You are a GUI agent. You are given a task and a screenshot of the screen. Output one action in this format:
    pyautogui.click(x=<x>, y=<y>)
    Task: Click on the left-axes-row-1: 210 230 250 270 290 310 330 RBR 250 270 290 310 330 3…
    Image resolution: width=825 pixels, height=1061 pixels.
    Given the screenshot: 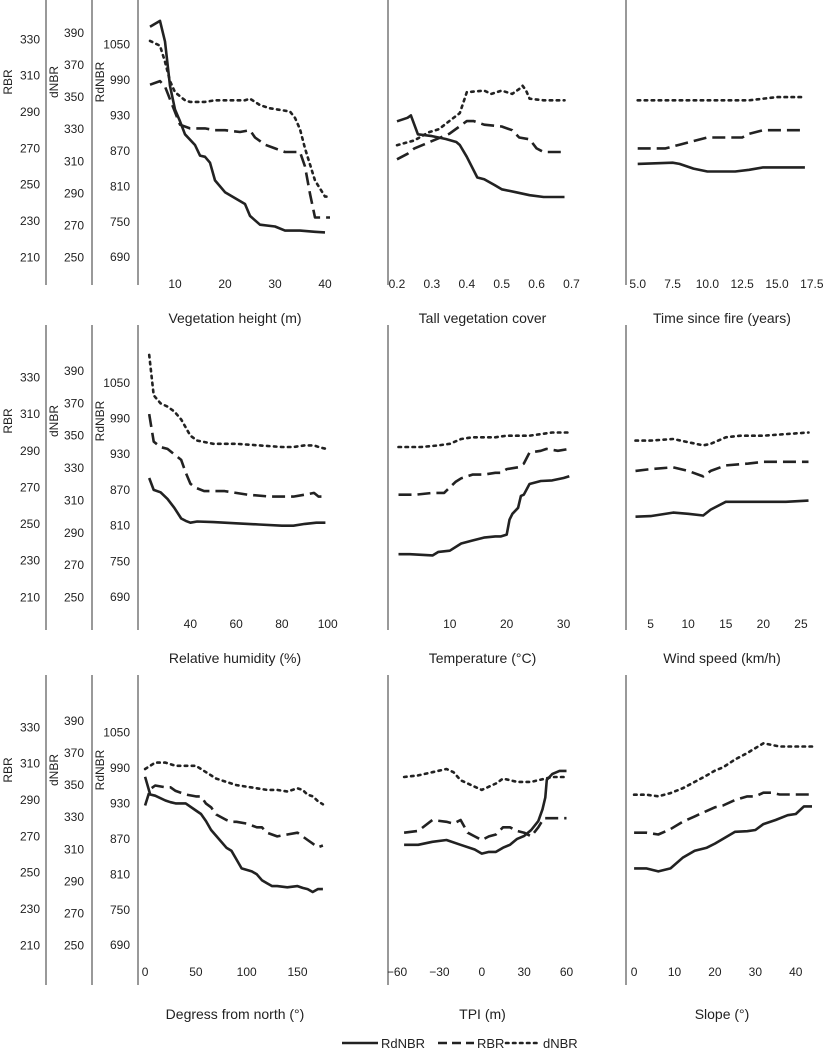 What is the action you would take?
    pyautogui.click(x=70, y=142)
    